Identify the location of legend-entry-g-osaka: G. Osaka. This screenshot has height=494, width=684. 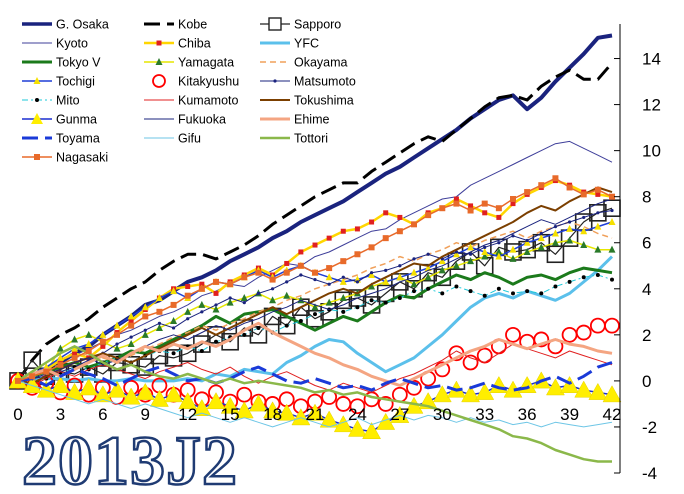
(65, 25).